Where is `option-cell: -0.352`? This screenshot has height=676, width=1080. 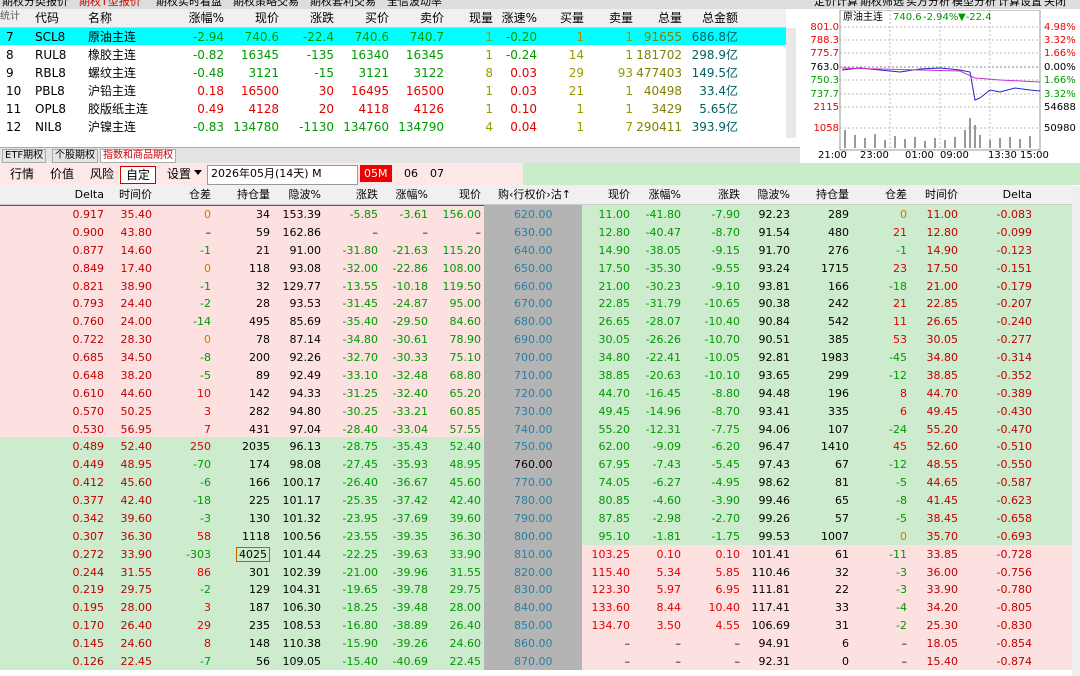
option-cell: -0.352 is located at coordinates (1014, 375).